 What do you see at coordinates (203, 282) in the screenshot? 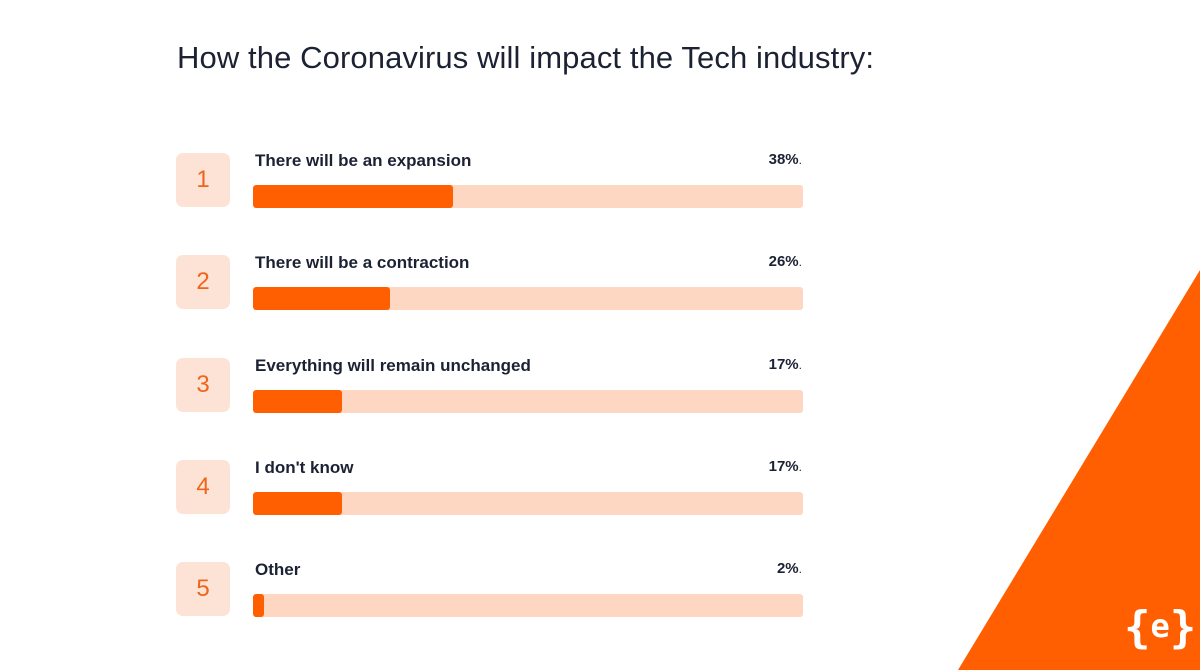
I see `rank-badge: 2` at bounding box center [203, 282].